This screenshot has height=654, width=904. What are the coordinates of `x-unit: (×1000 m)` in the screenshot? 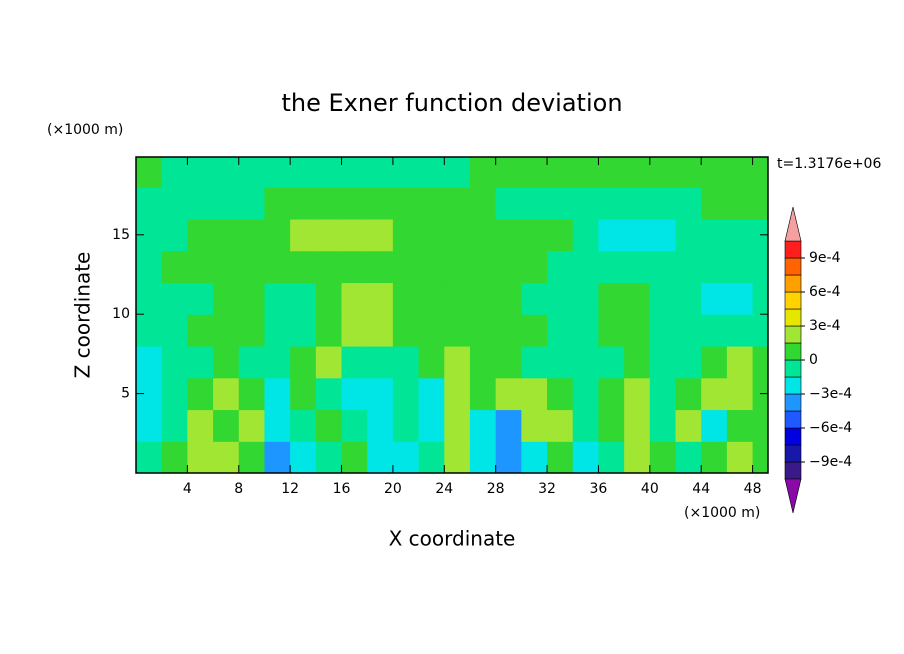 It's located at (722, 513).